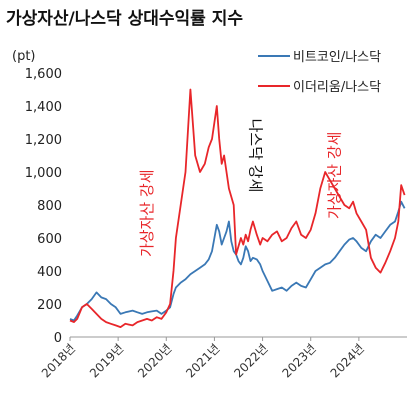  What do you see at coordinates (202, 360) in the screenshot?
I see `x-tick-label: 2021년` at bounding box center [202, 360].